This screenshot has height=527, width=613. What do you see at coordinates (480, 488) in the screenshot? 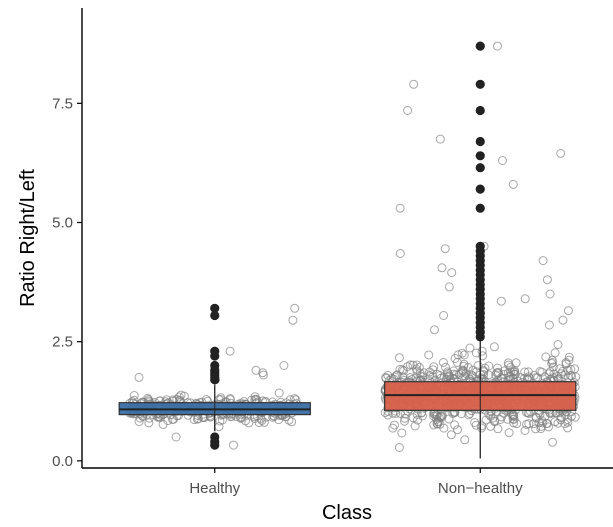
I see `x-tick-label: Non−healthy` at bounding box center [480, 488].